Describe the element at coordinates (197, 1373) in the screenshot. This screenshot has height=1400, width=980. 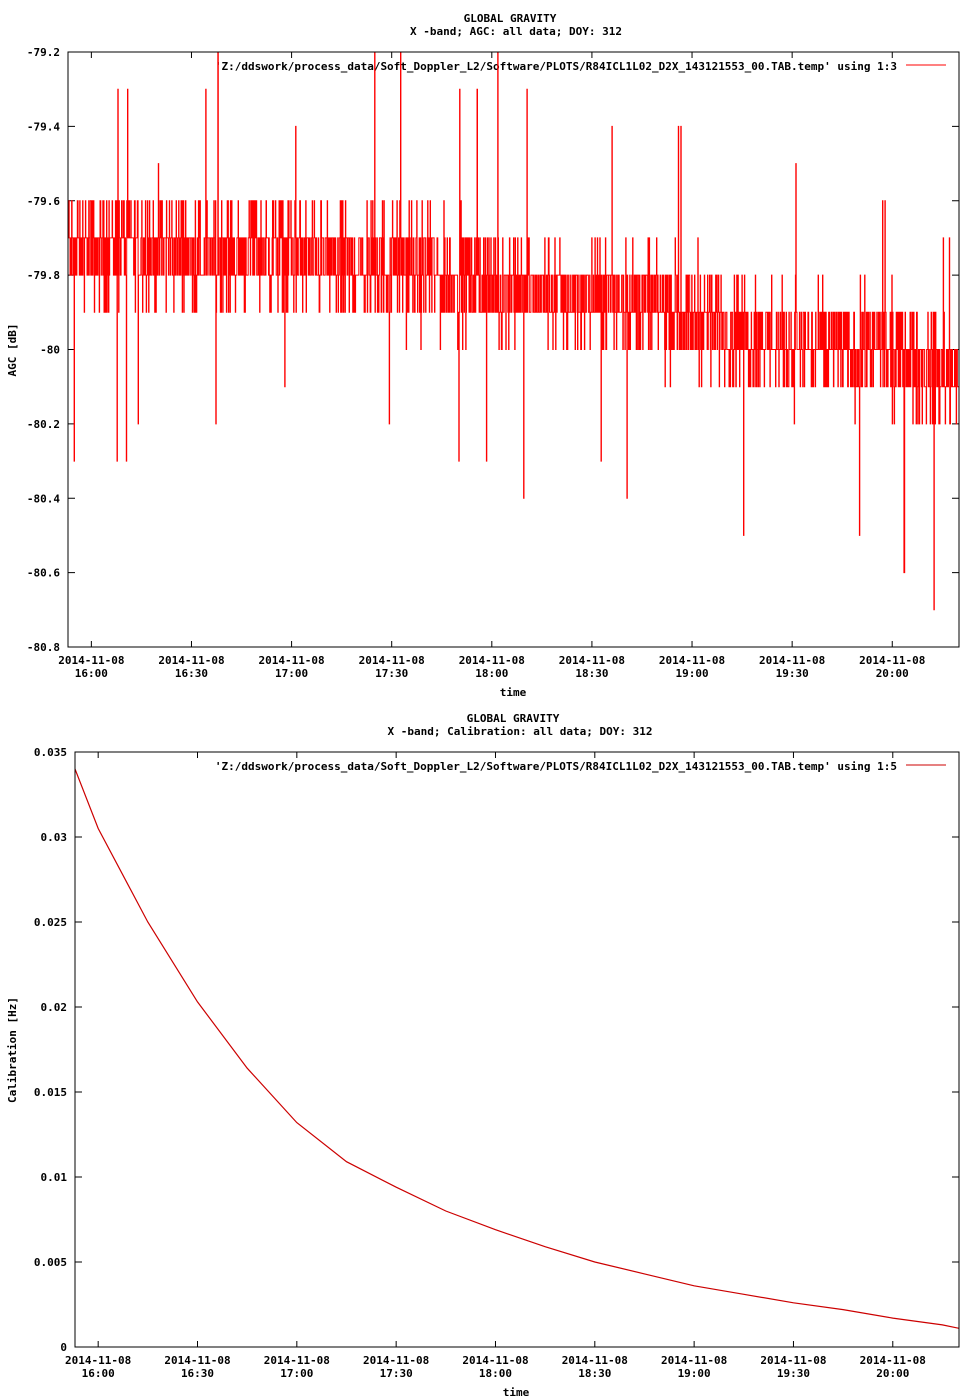
I see `calibration-x-tick-time: 16:30` at that location.